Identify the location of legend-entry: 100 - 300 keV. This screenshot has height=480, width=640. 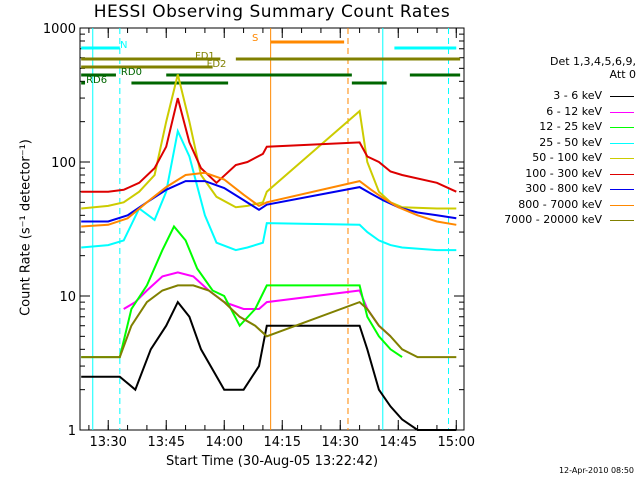
(554, 174).